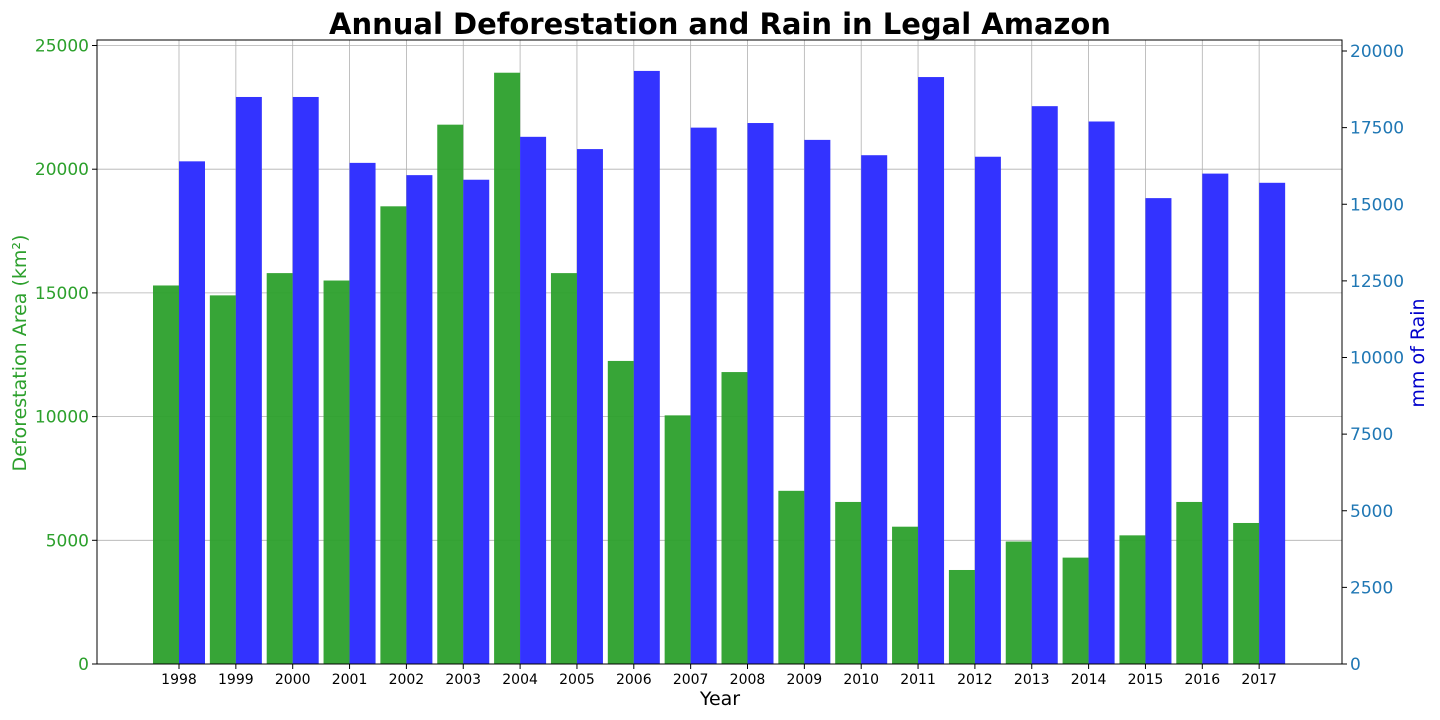 This screenshot has height=720, width=1440. I want to click on bar-rain-2008, so click(760, 394).